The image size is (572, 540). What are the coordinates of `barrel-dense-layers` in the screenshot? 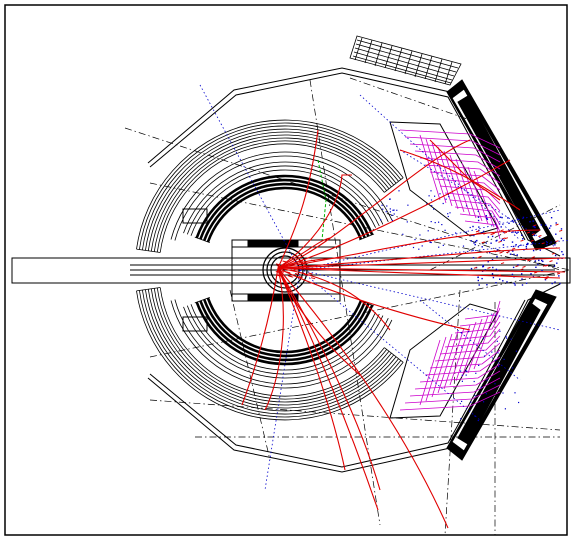 It's located at (284, 270).